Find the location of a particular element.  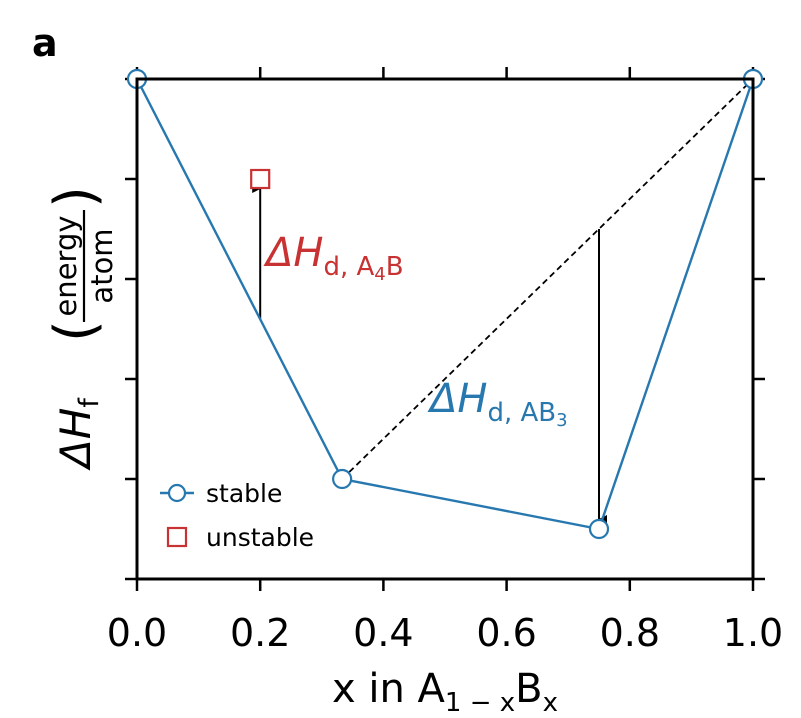

legend-stable-label: stable is located at coordinates (244, 493).